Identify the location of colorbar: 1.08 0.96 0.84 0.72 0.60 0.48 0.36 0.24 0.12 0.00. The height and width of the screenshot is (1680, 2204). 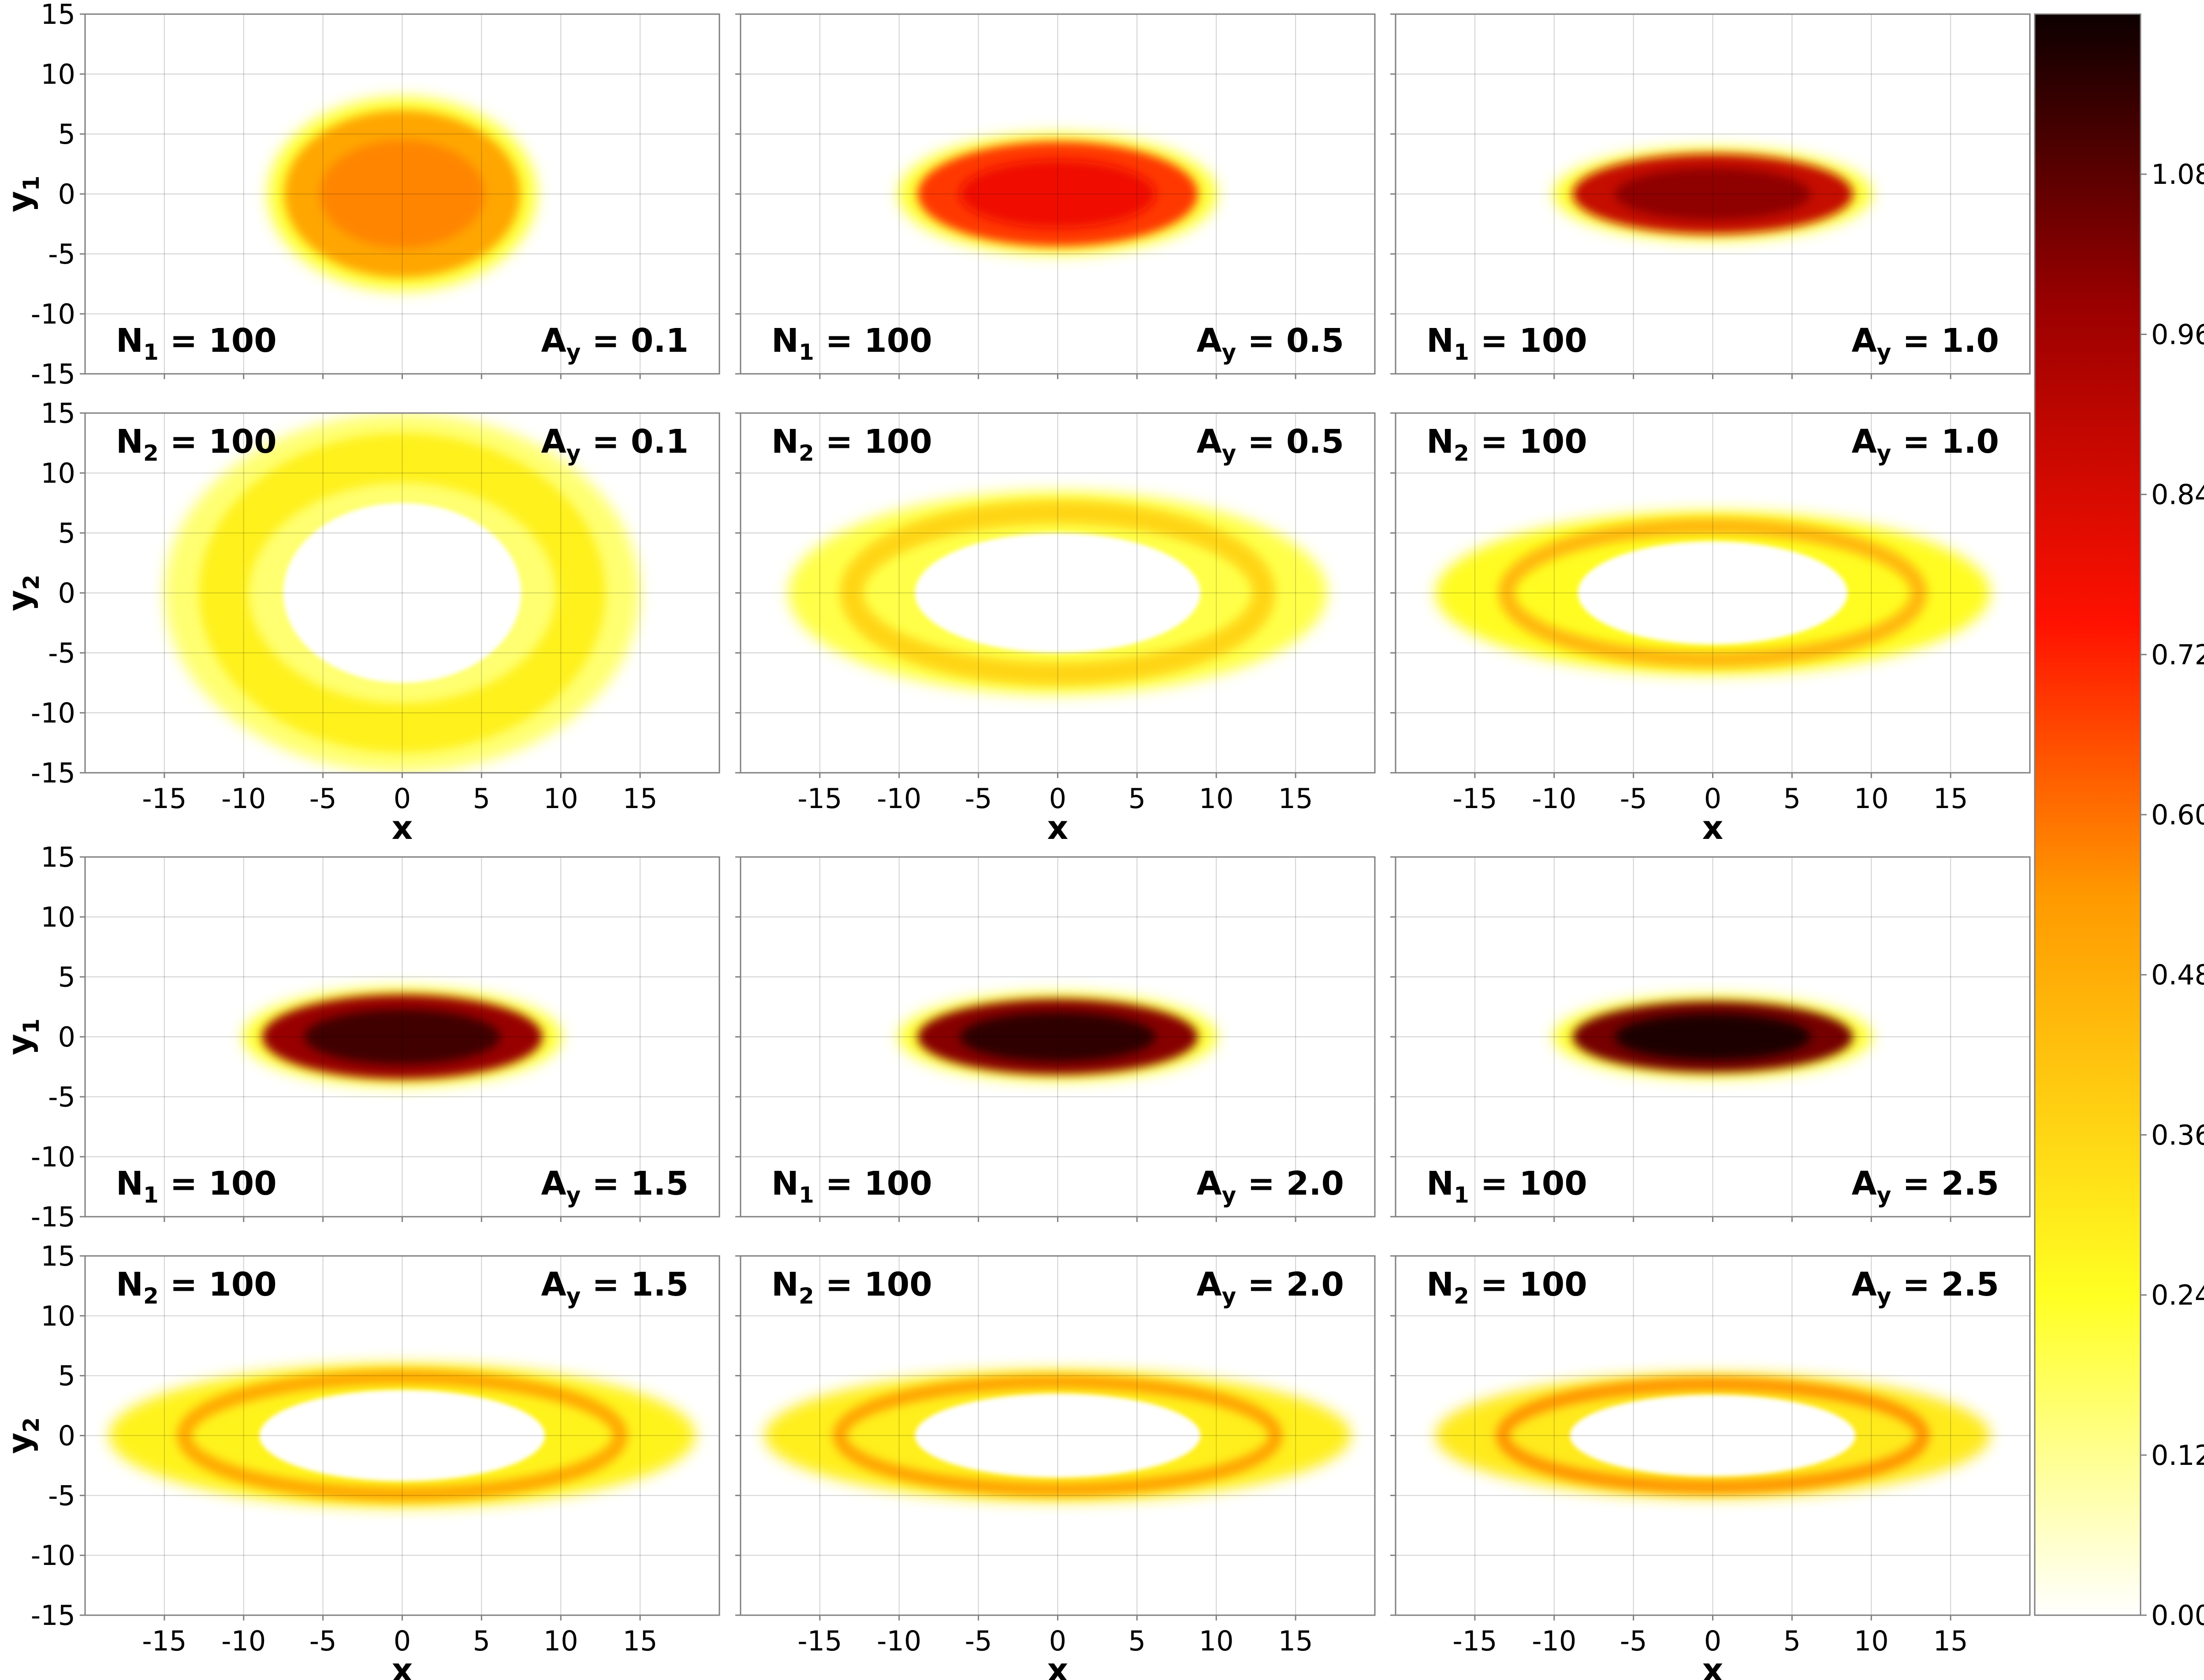
(2119, 823).